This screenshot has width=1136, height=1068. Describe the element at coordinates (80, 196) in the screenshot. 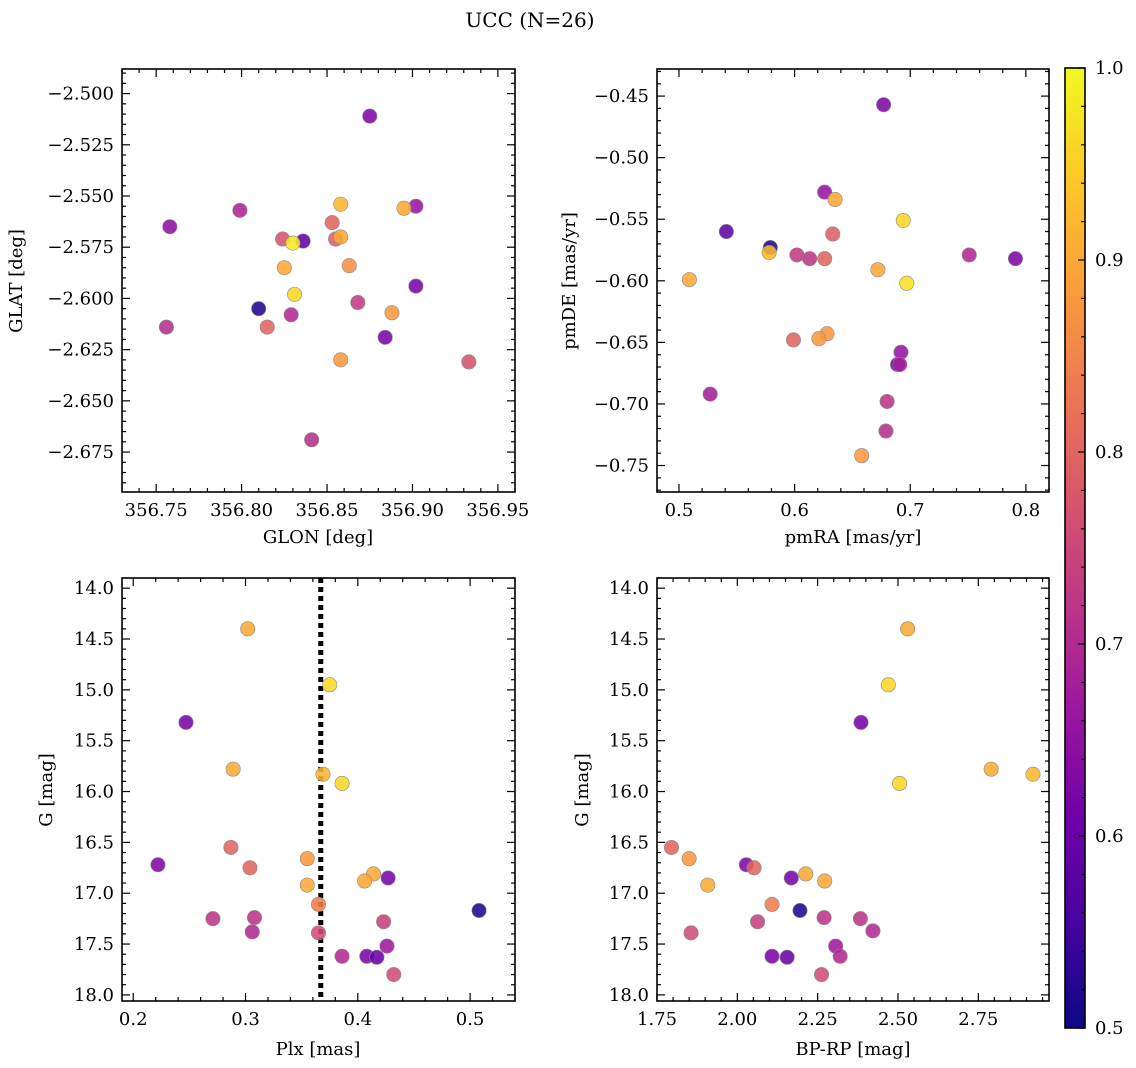

I see `y-tick-label: −2.550` at that location.